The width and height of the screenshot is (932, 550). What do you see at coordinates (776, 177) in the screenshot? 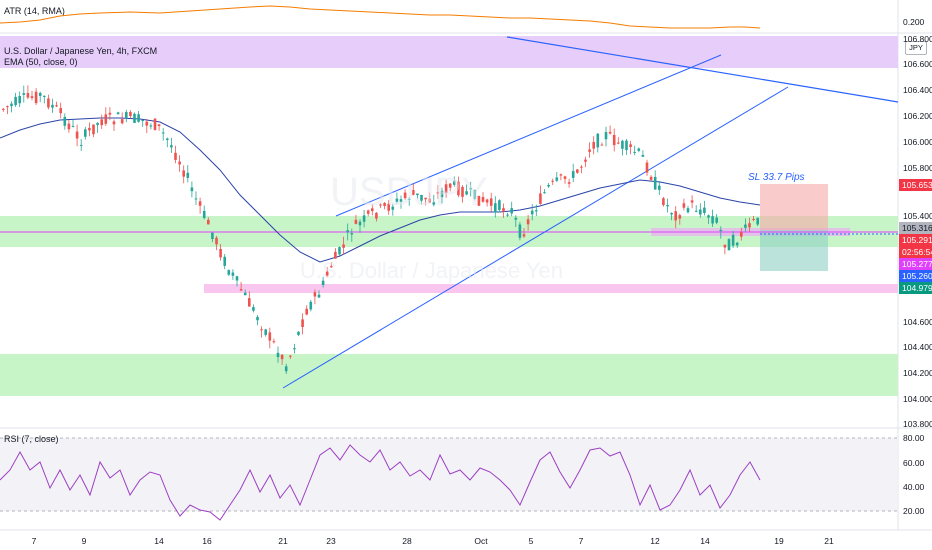
I see `sl-annotation: SL 33.7 Pips` at bounding box center [776, 177].